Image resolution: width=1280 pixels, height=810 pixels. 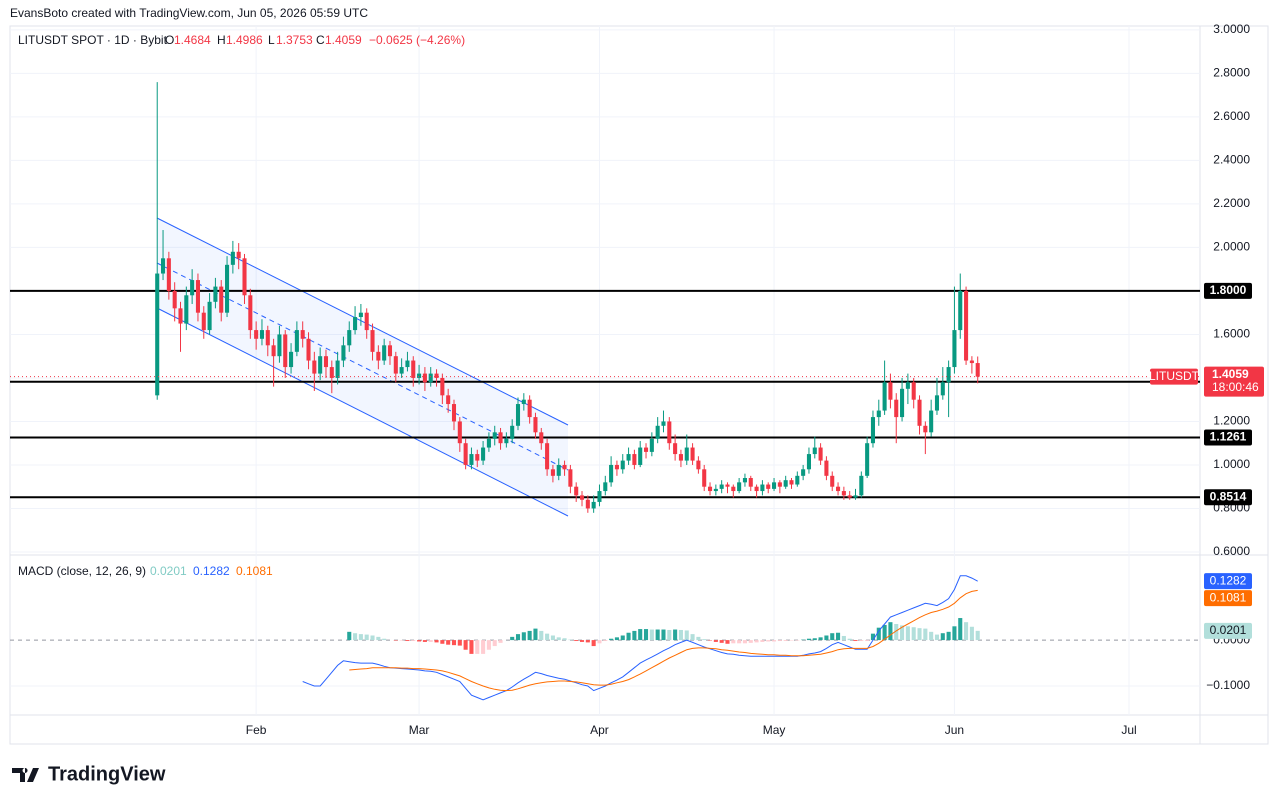 What do you see at coordinates (221, 40) in the screenshot?
I see `legend-item: H` at bounding box center [221, 40].